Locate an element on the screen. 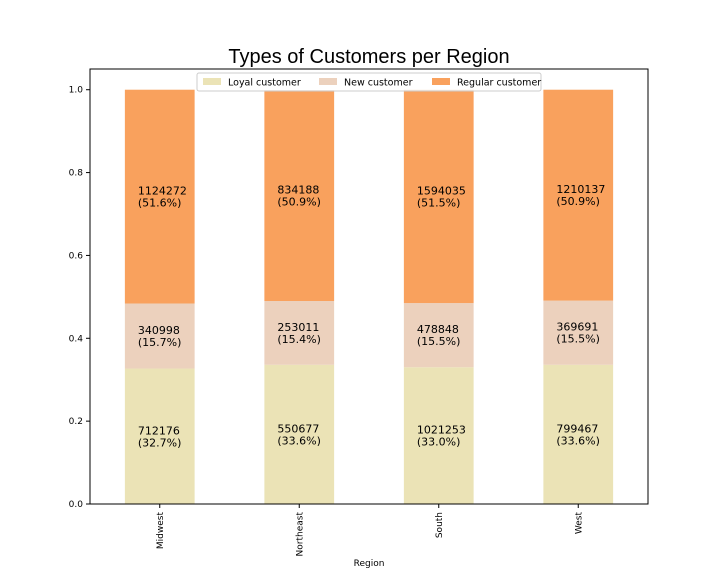  bar-segment-south-loyal-customer is located at coordinates (438, 435).